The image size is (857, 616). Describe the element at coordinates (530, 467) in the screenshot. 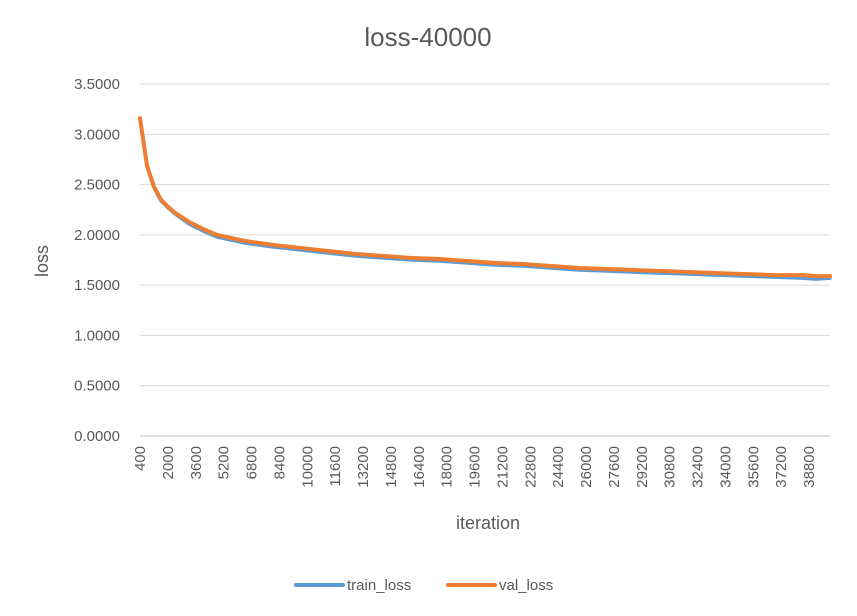

I see `x-tick-label: 22800` at that location.